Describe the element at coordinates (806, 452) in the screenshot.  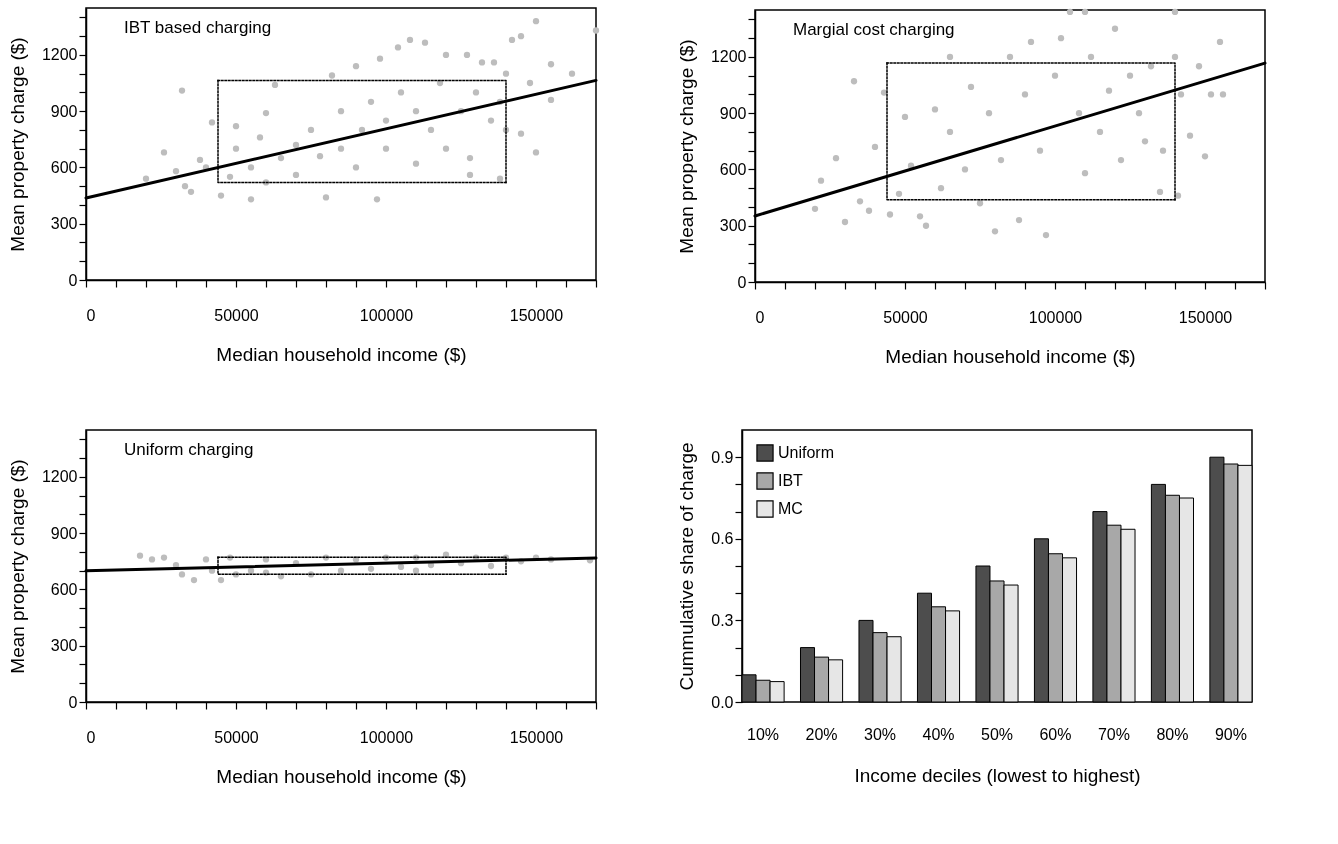
I see `legend-label: Uniform` at that location.